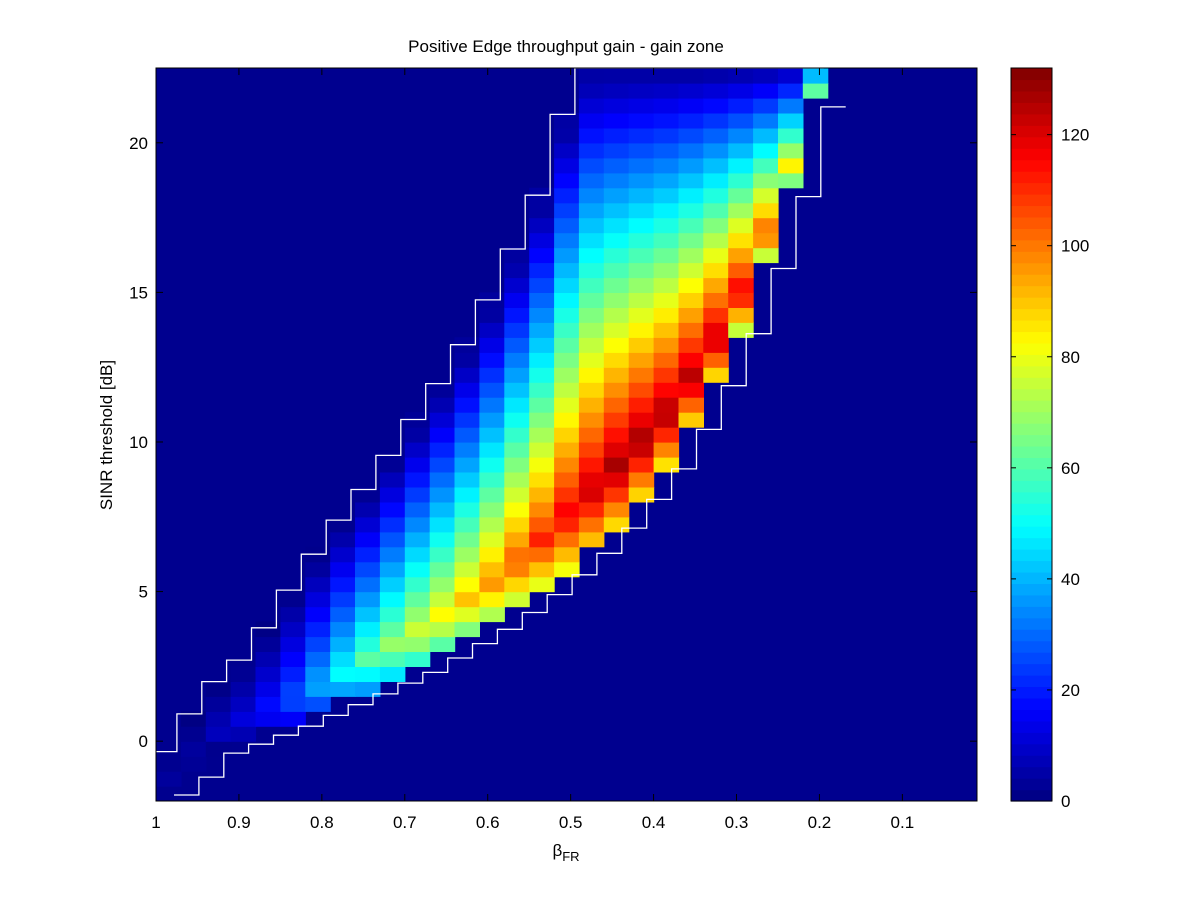 This screenshot has width=1200, height=900. I want to click on colorbar-tick-label: 0, so click(1065, 801).